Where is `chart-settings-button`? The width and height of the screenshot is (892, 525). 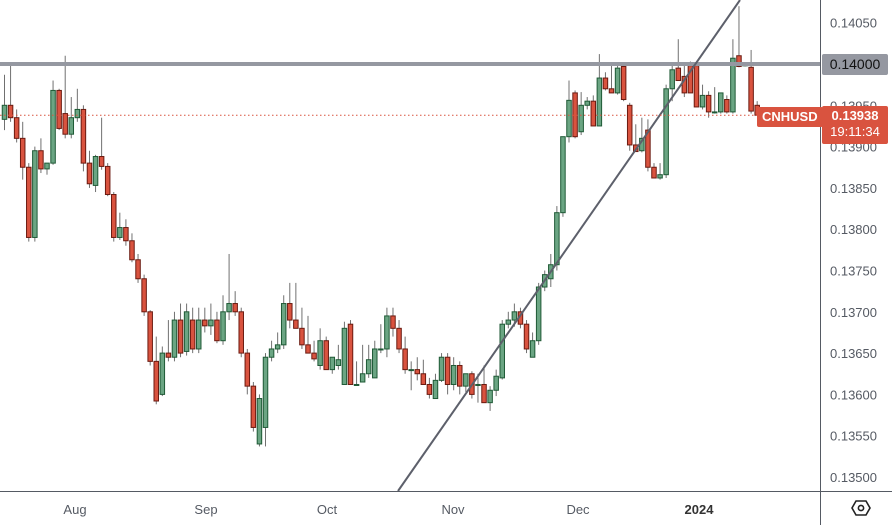
chart-settings-button is located at coordinates (861, 508).